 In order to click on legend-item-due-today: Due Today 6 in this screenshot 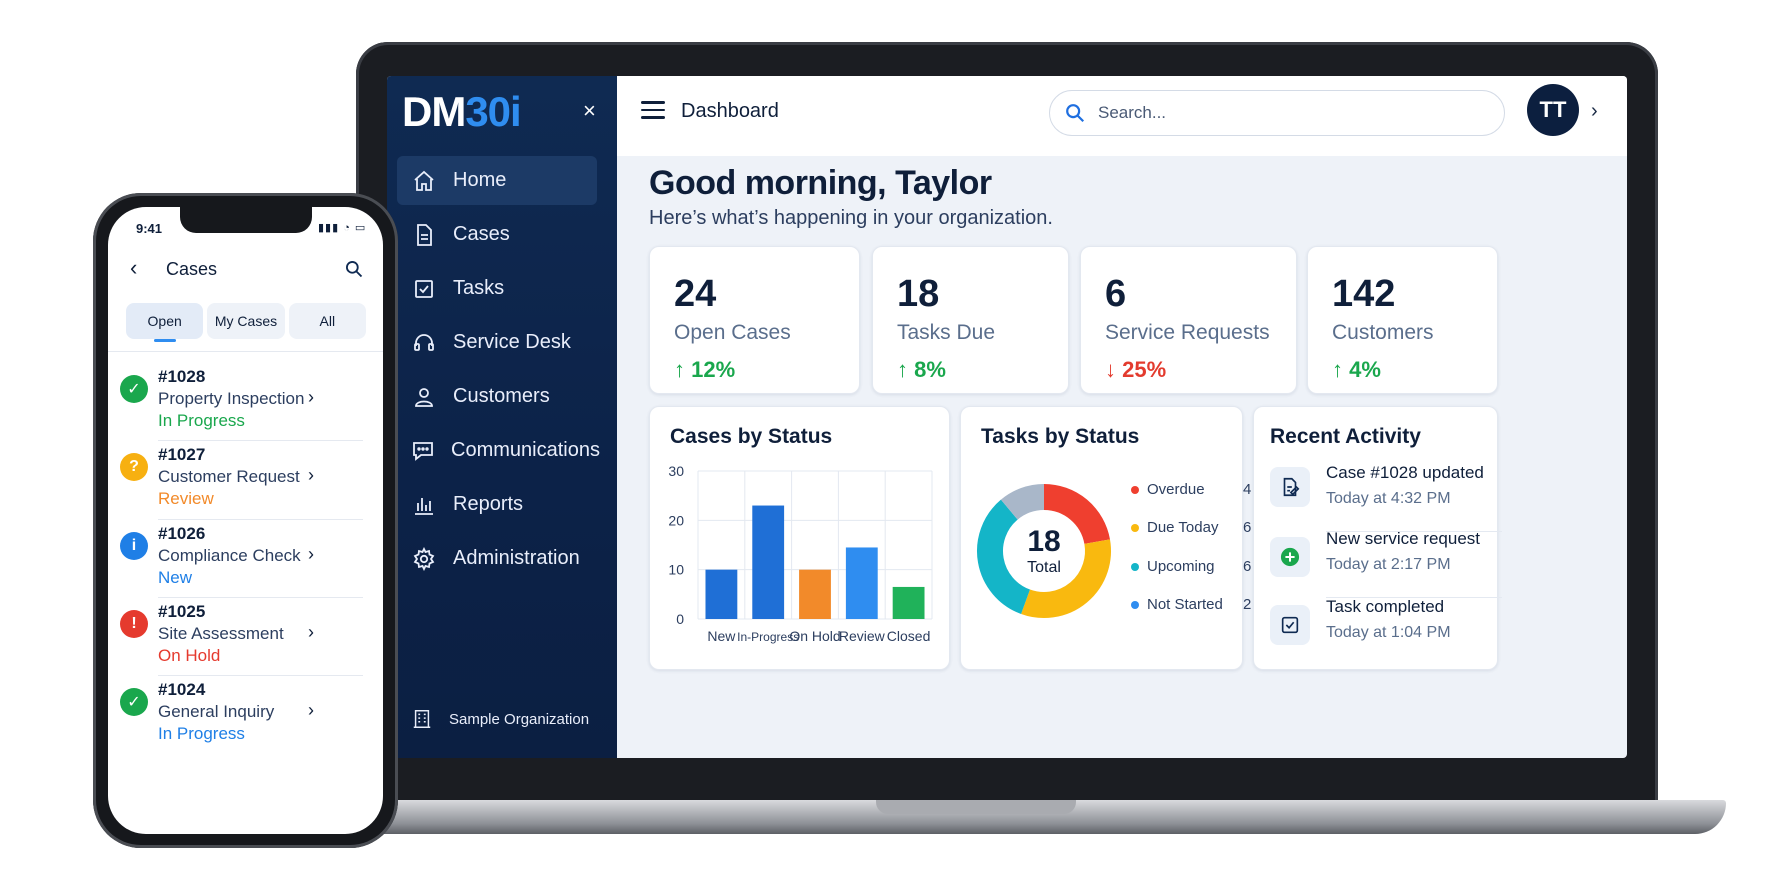, I will do `click(1191, 527)`.